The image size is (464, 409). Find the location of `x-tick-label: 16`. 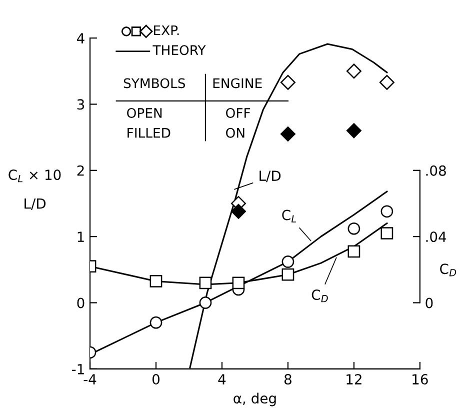

x-tick-label: 16 is located at coordinates (420, 379).